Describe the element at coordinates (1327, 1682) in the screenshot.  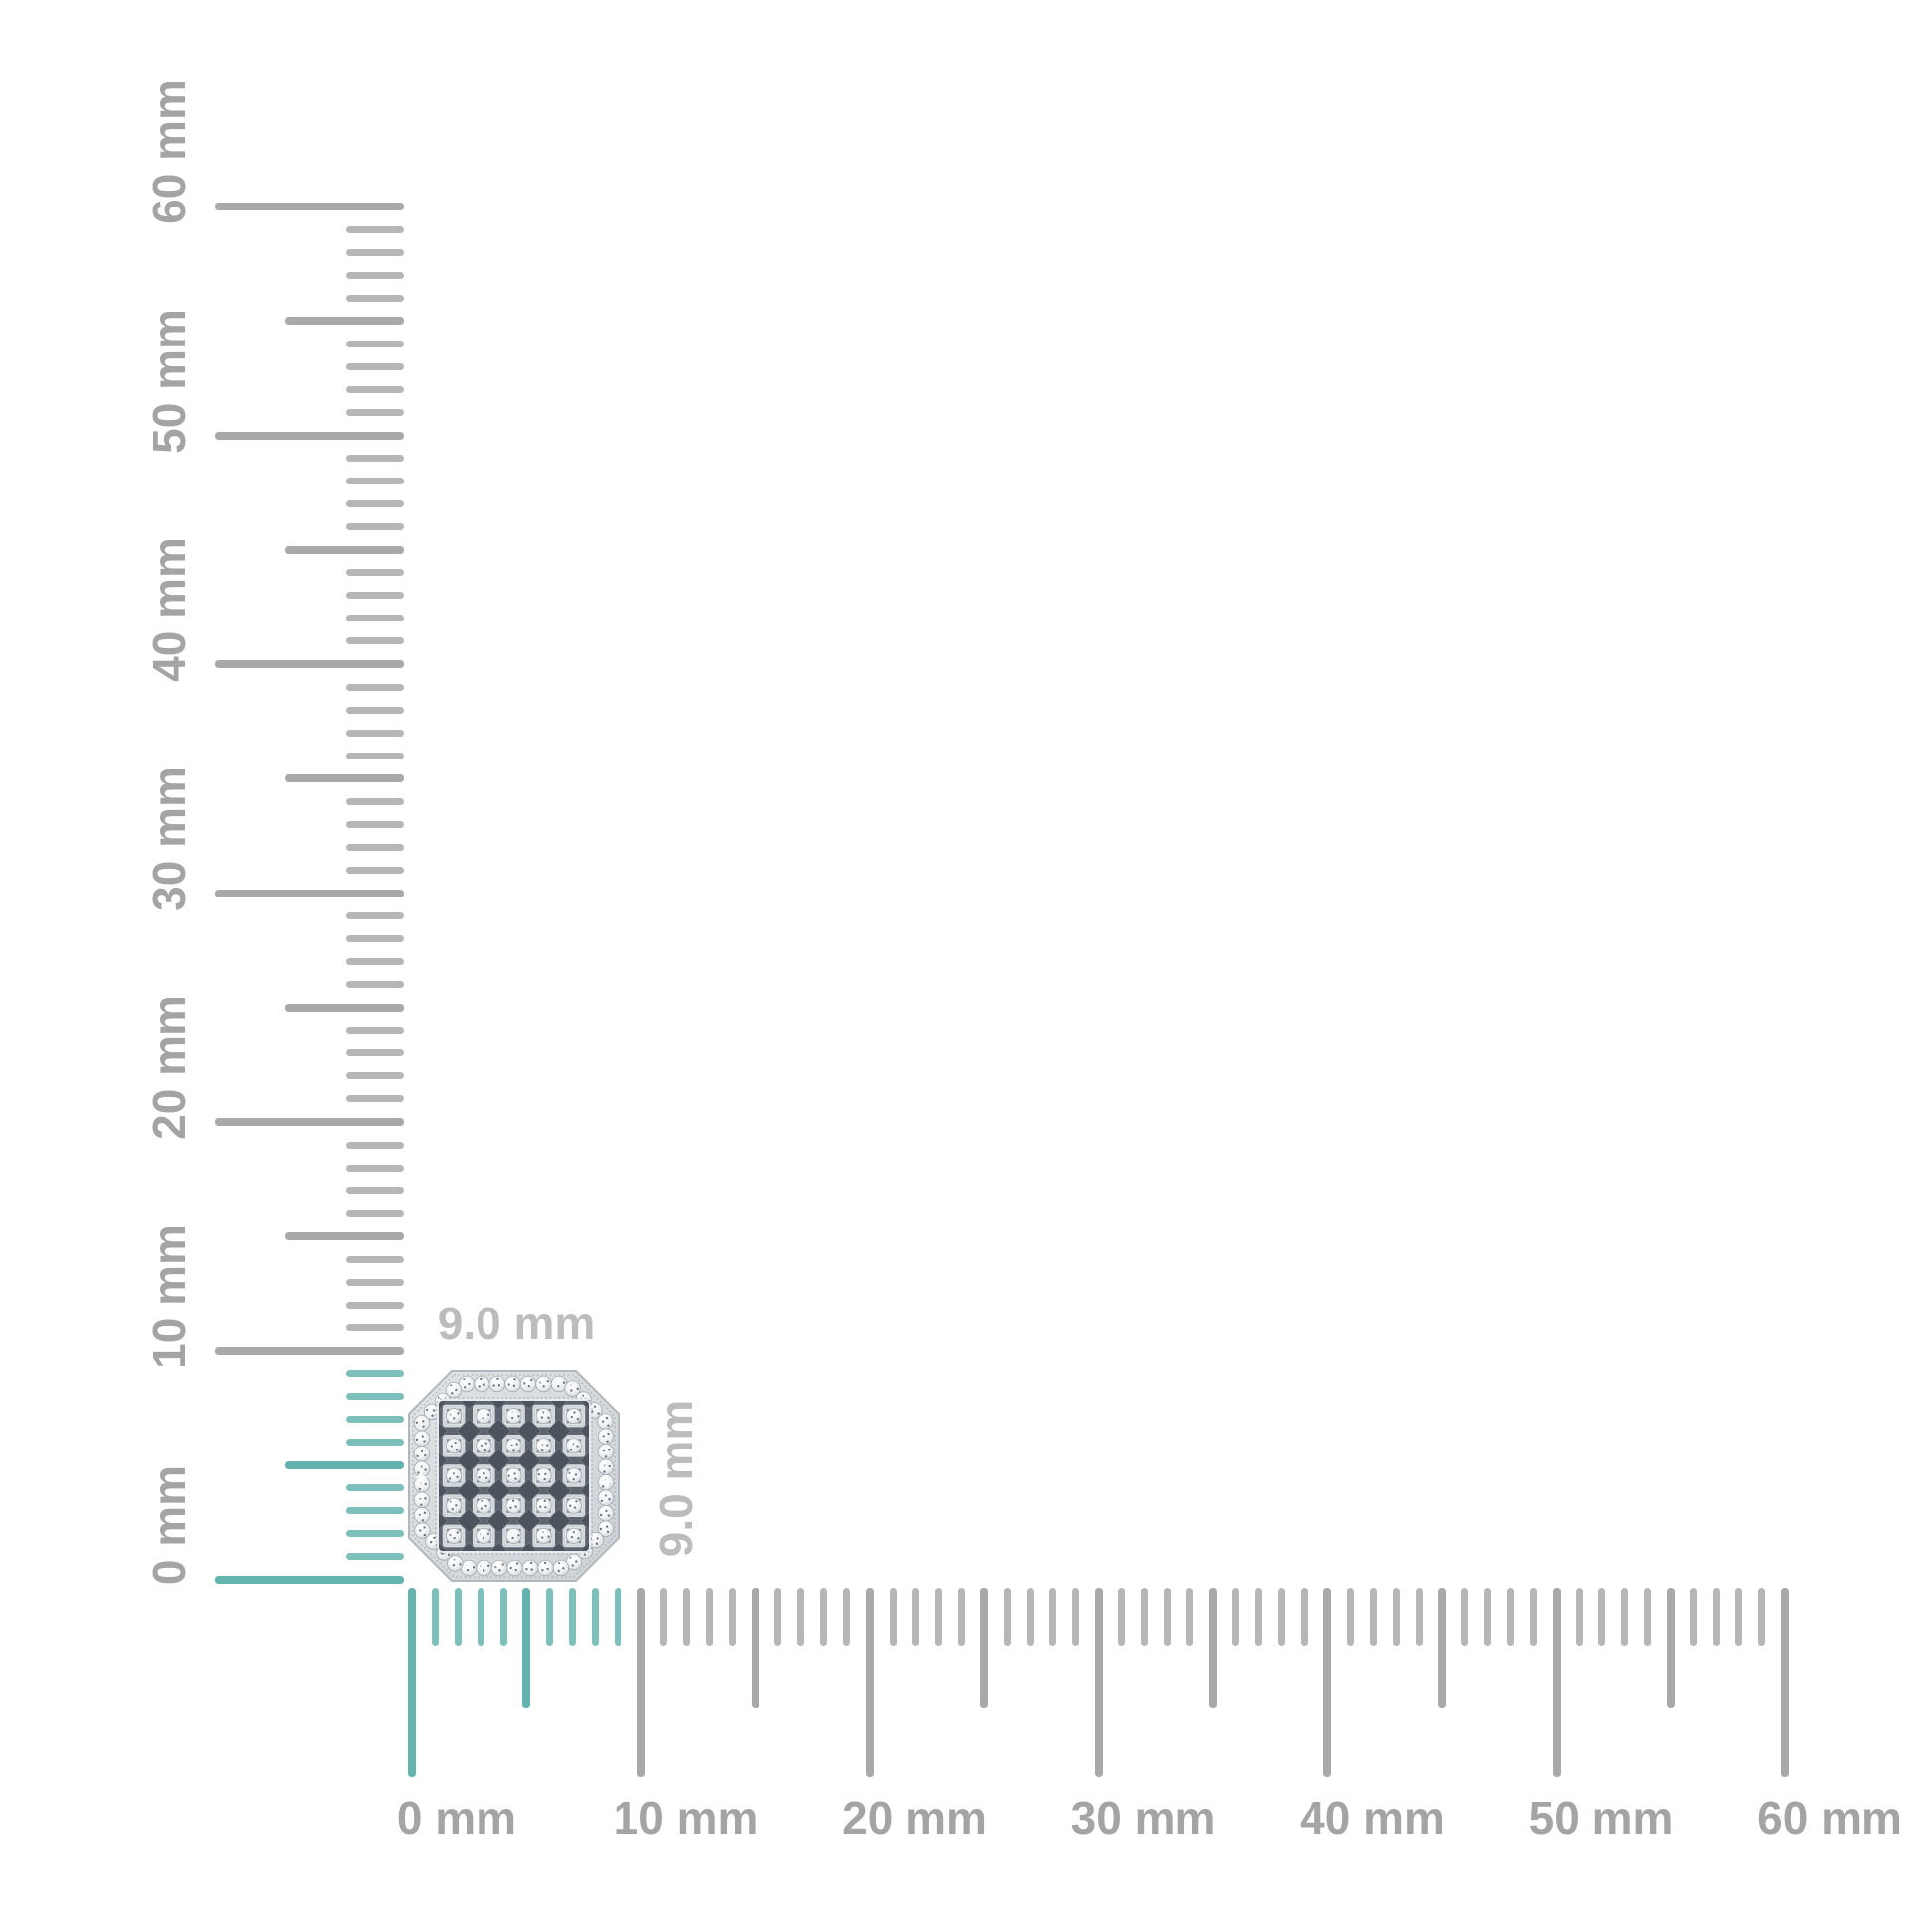
I see `h-ruler-tick-40mm` at that location.